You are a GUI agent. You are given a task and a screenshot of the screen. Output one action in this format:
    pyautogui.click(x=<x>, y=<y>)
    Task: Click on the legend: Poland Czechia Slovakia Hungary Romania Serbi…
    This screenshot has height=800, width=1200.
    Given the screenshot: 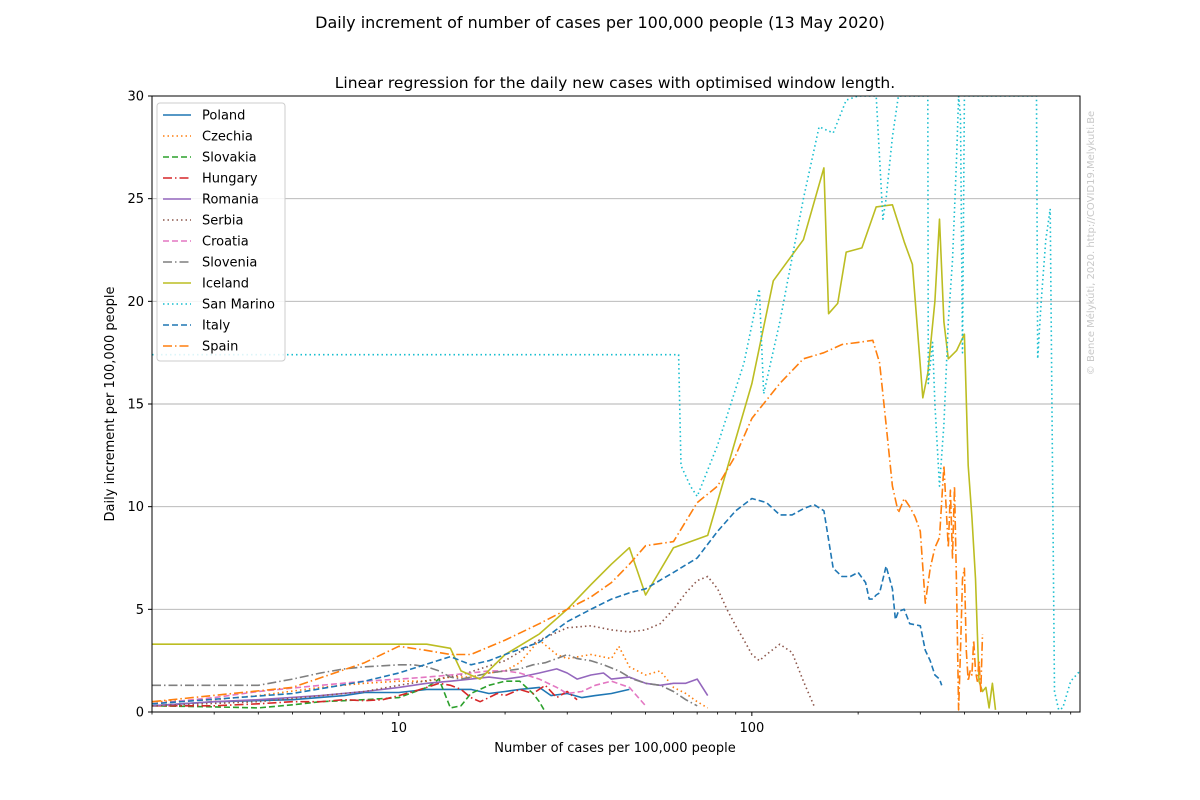 What is the action you would take?
    pyautogui.click(x=221, y=232)
    